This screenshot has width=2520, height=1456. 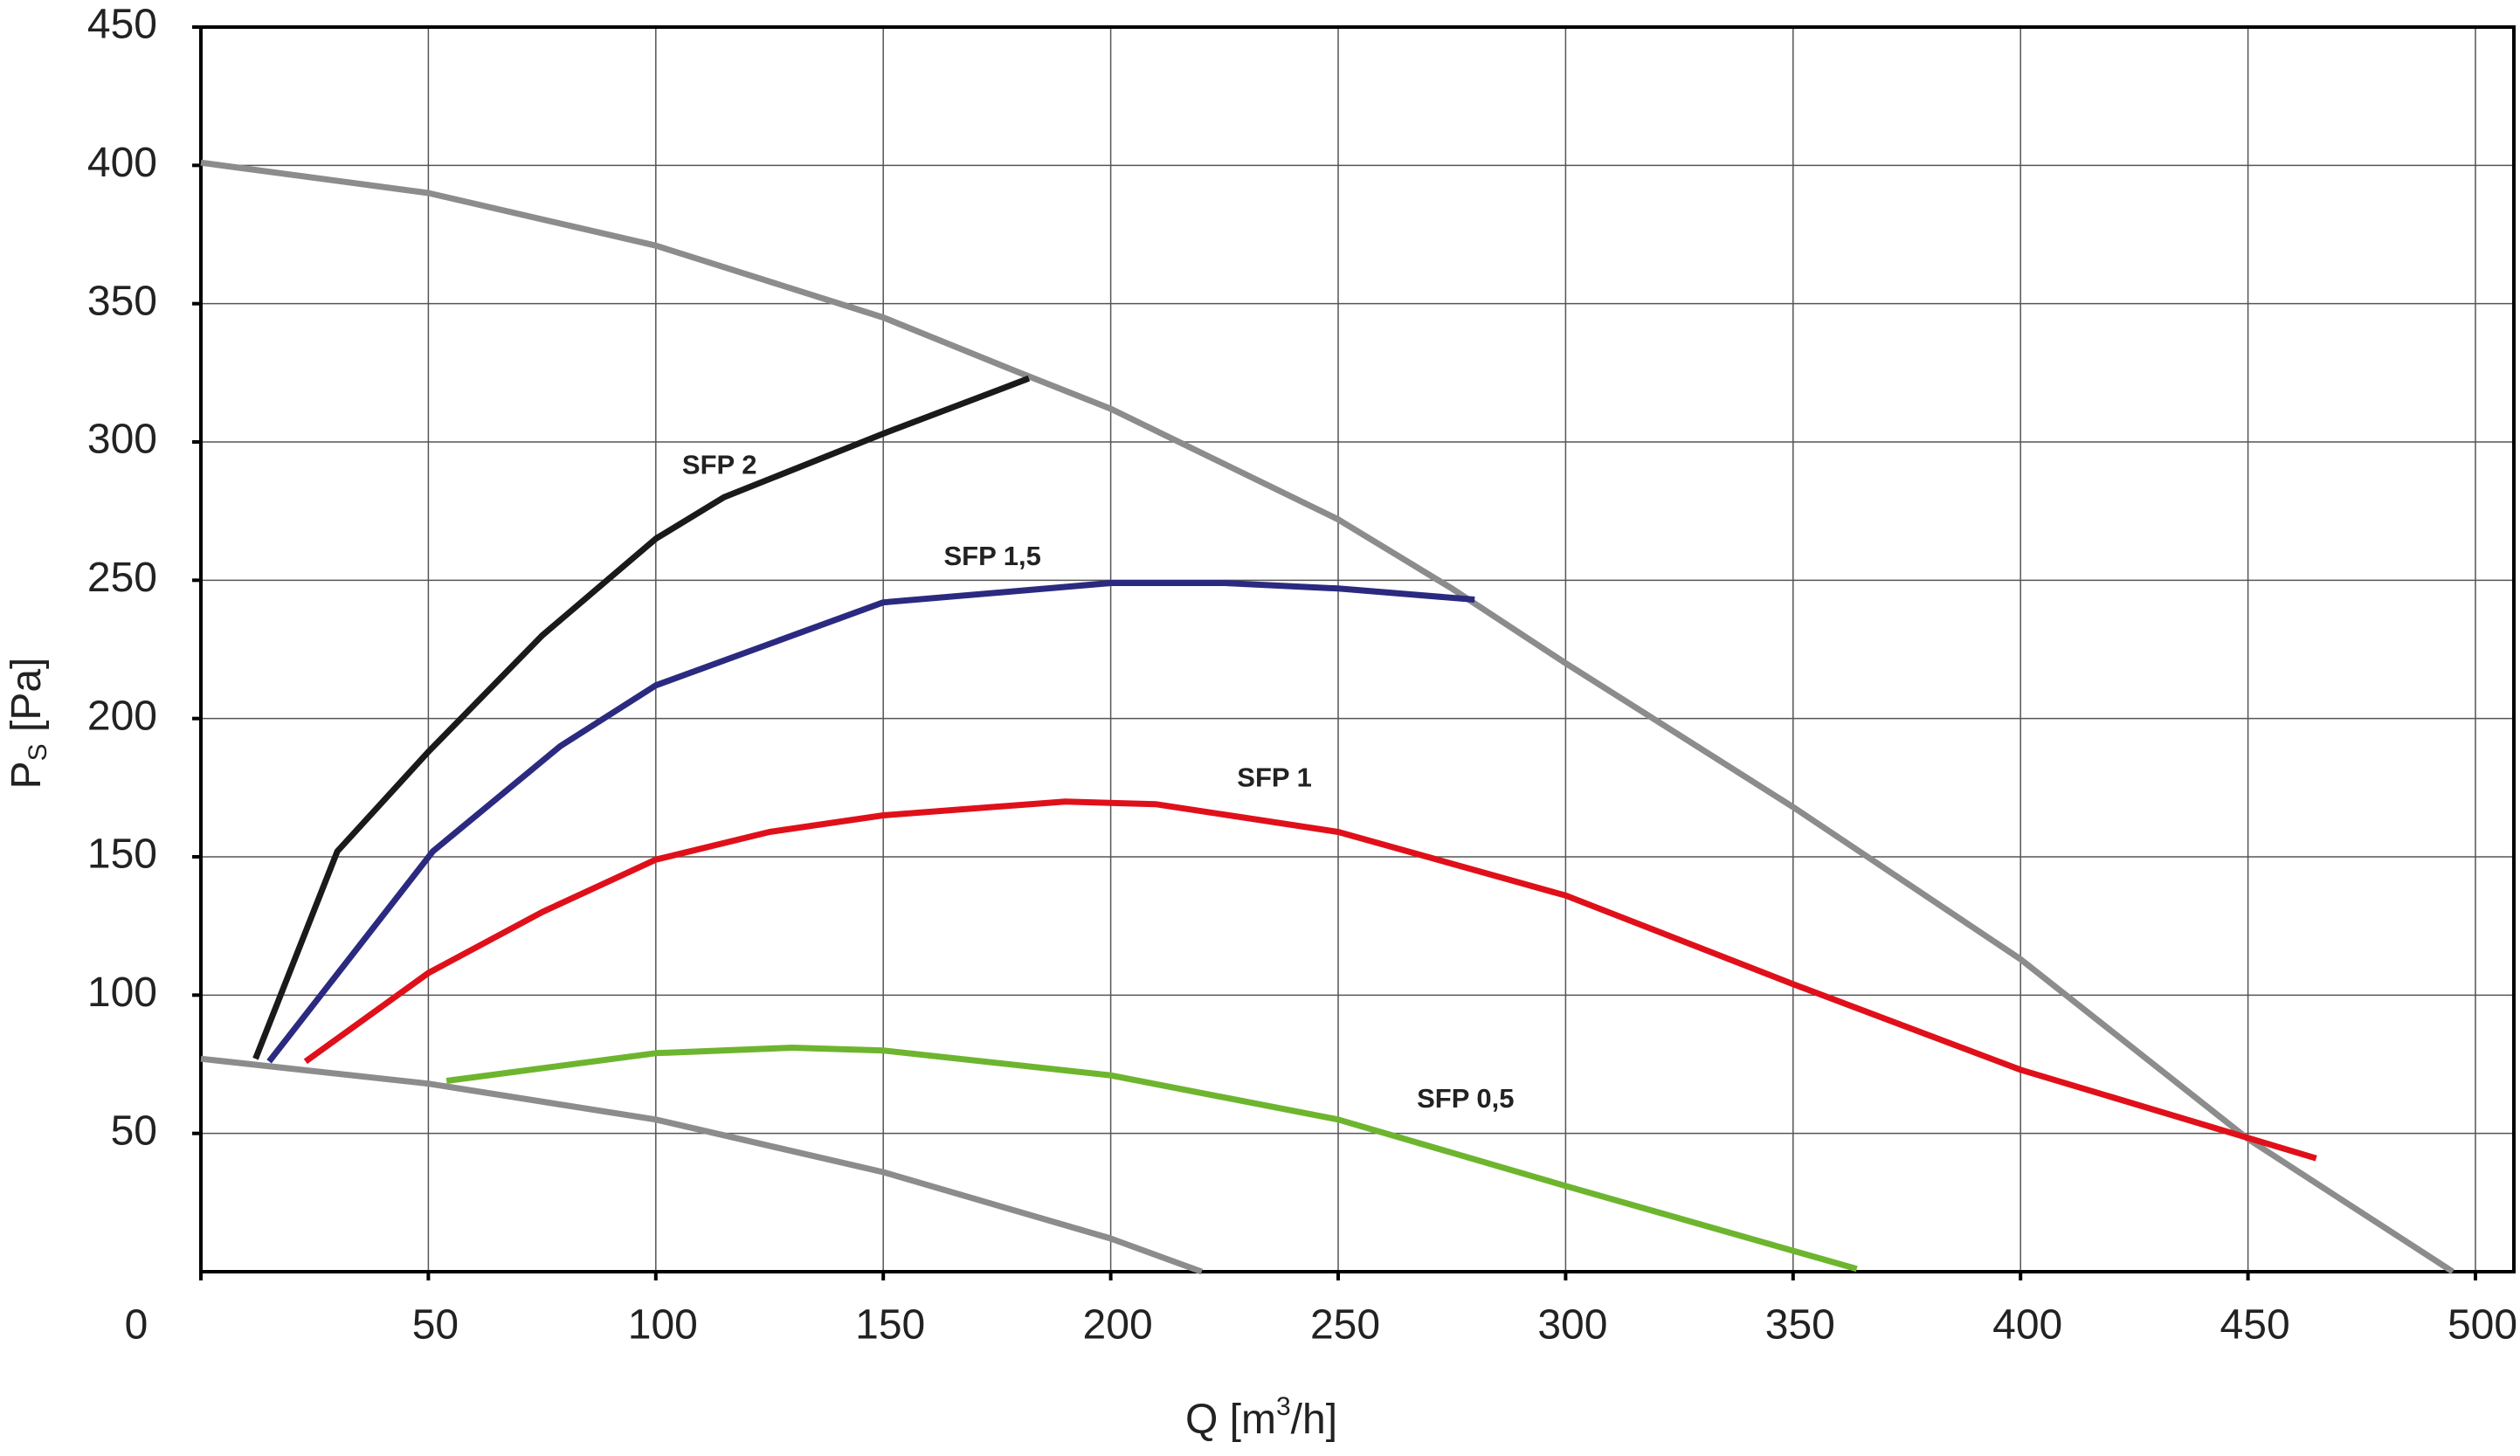 I want to click on x-tick-label: 450, so click(x=2255, y=1325).